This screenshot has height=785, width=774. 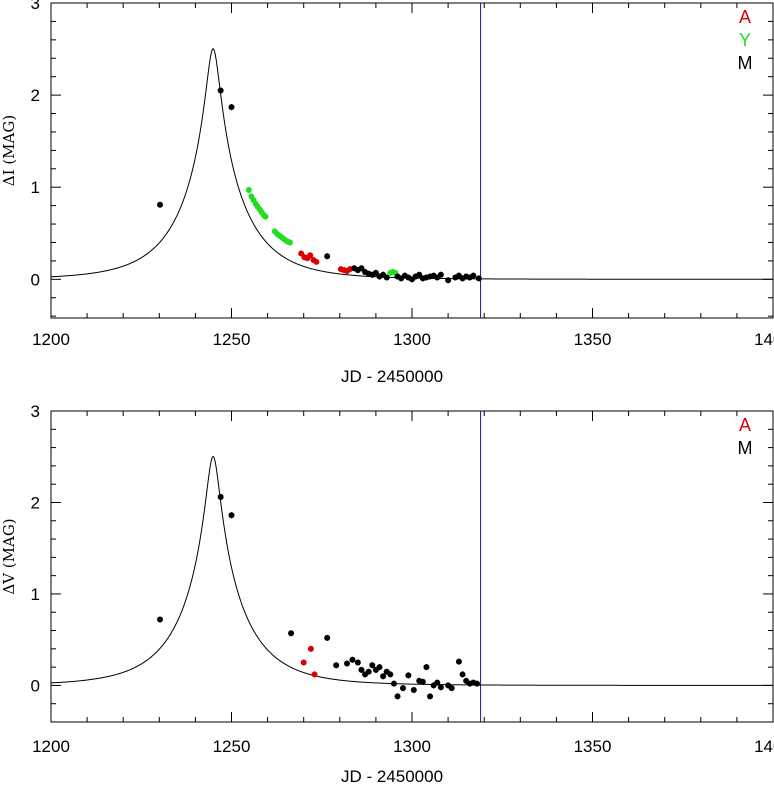 I want to click on v-band-y-axis-title: ΔV (MAG), so click(x=9, y=556).